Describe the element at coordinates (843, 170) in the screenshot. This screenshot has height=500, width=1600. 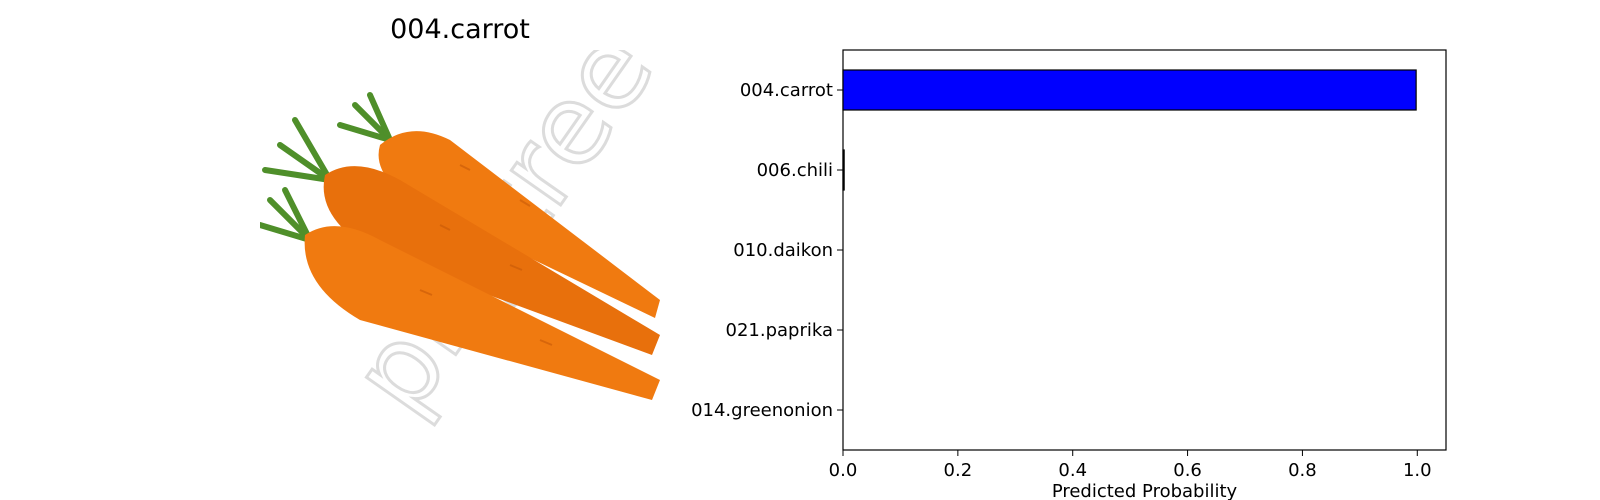
I see `bar-006.chili` at that location.